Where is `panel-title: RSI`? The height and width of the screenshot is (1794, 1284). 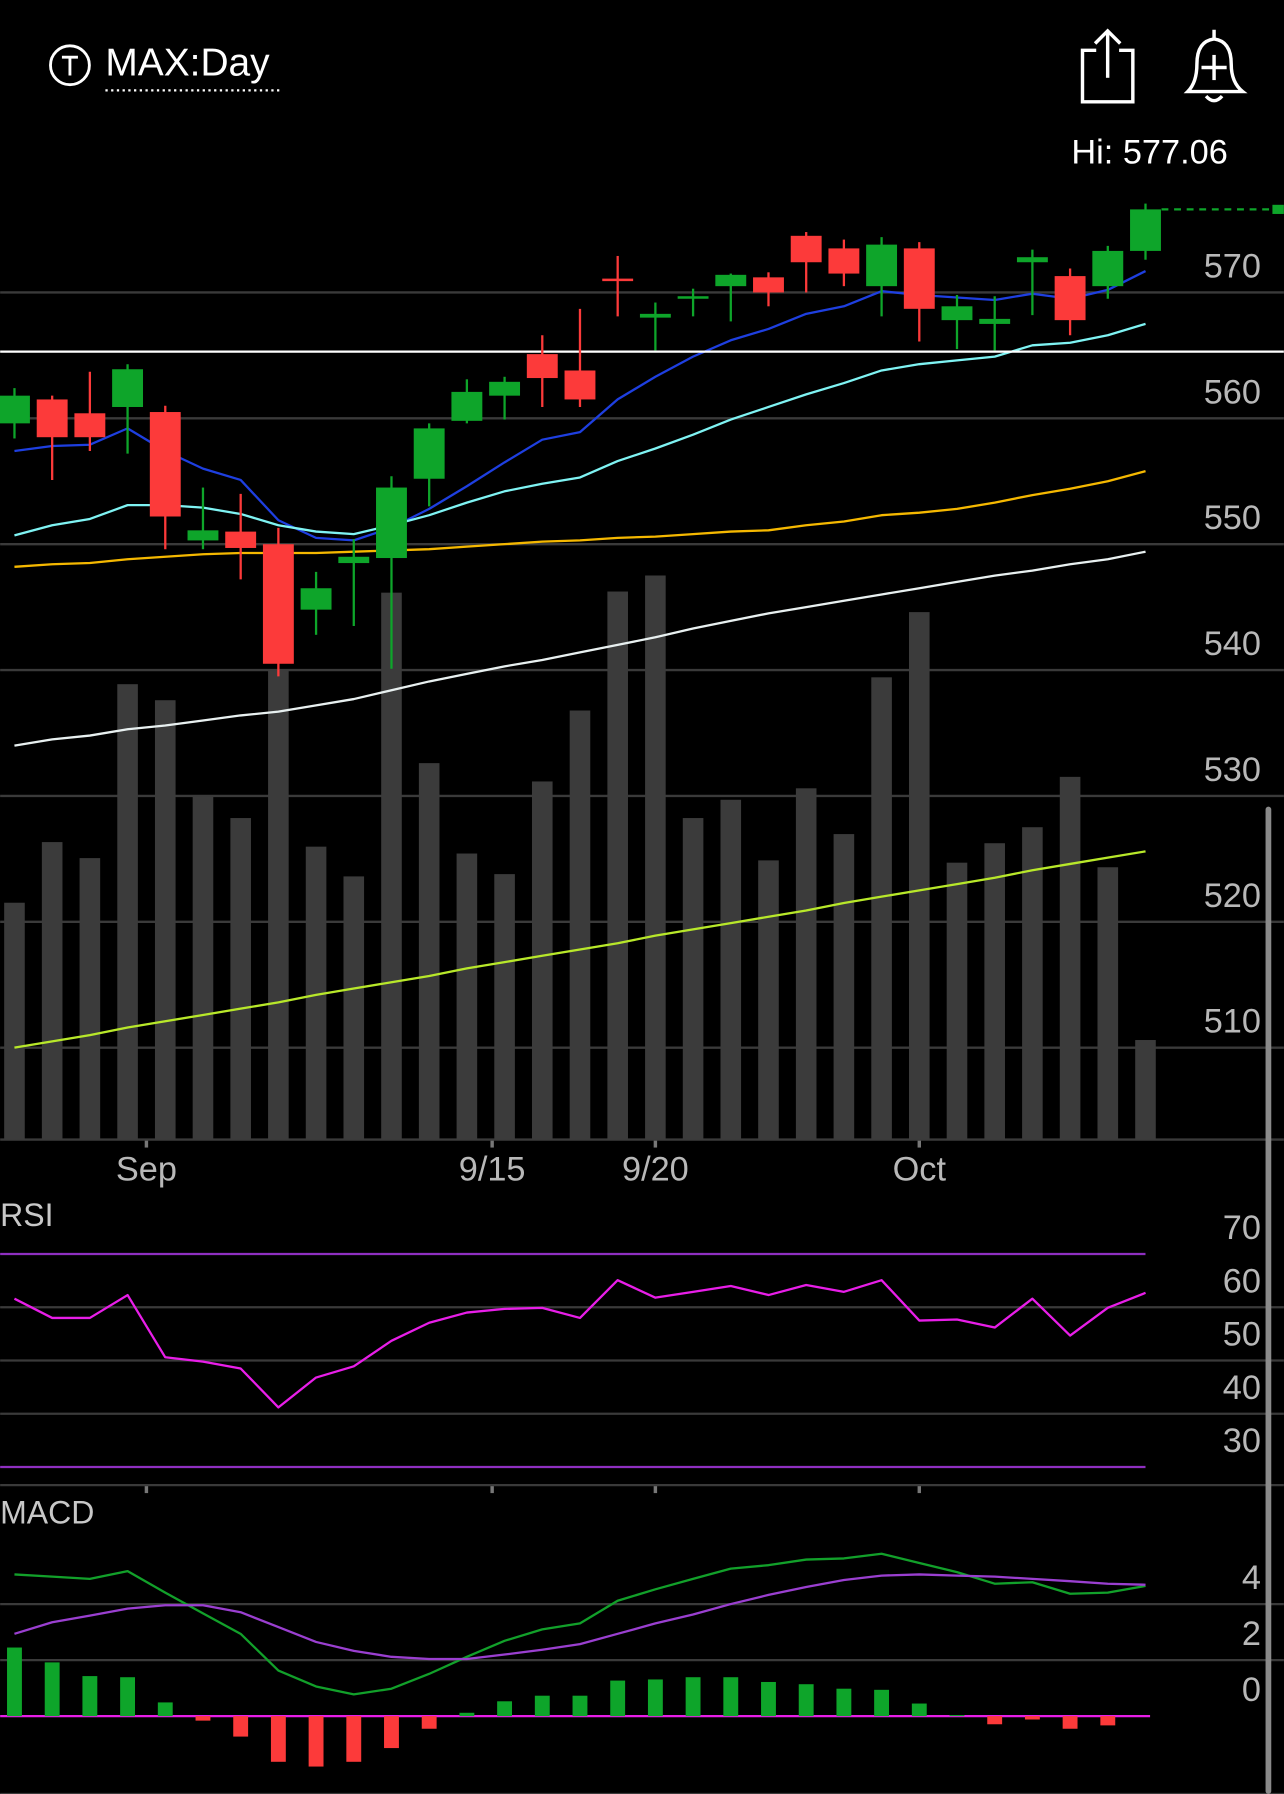
panel-title: RSI is located at coordinates (26, 1215).